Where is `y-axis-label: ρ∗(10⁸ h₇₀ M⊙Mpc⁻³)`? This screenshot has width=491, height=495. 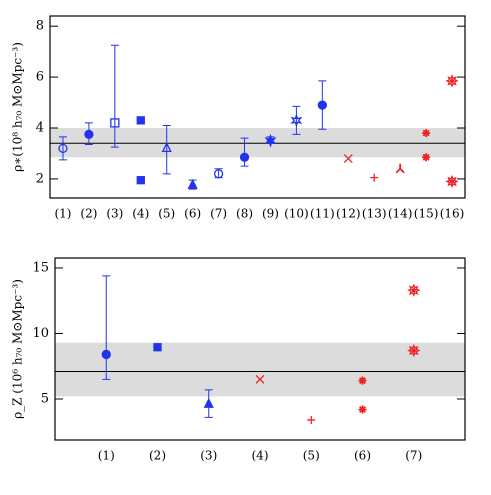 y-axis-label: ρ∗(10⁸ h₇₀ M⊙Mpc⁻³) is located at coordinates (18, 107).